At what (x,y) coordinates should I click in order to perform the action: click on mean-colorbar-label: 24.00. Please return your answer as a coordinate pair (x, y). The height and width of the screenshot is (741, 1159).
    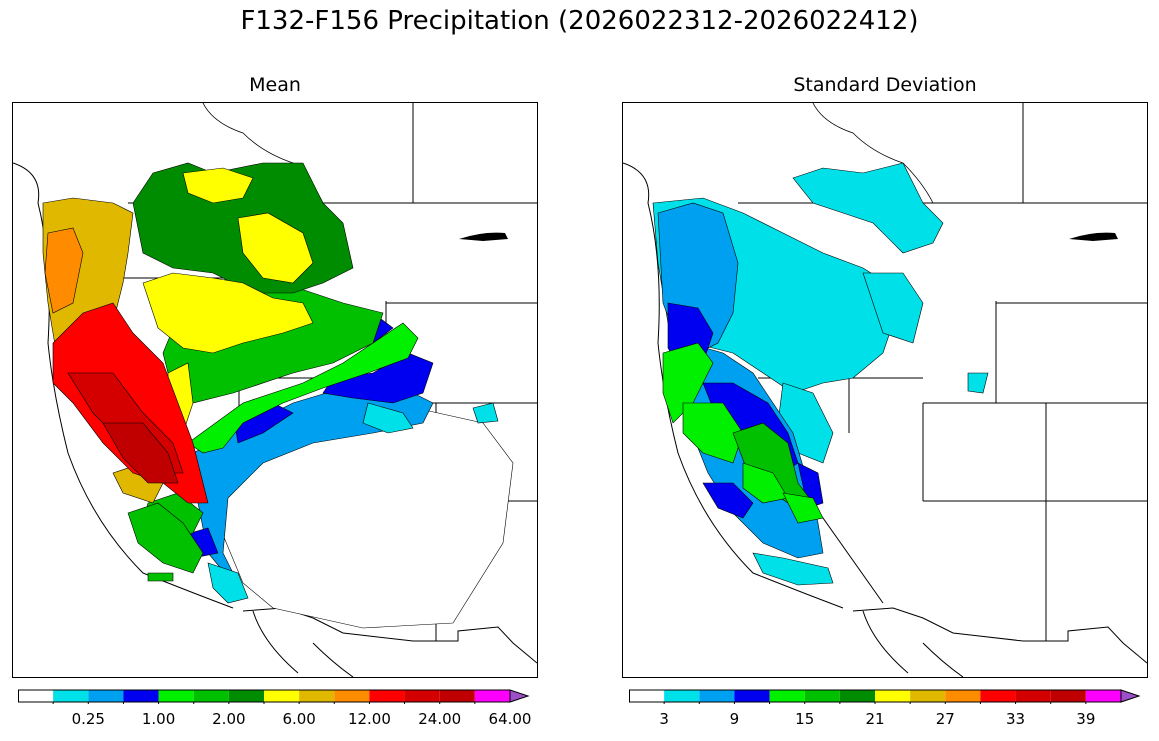
    Looking at the image, I should click on (440, 719).